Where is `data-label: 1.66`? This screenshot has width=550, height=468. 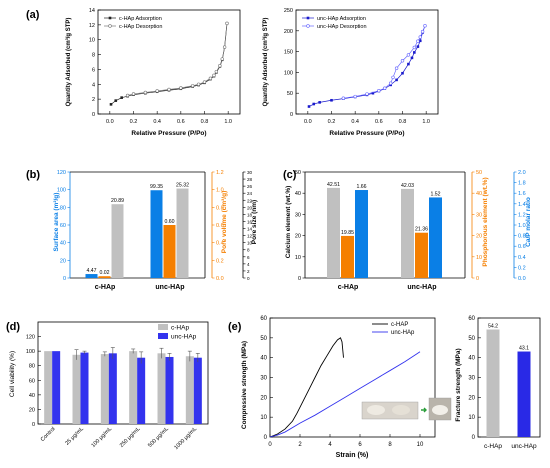
data-label: 1.66 is located at coordinates (361, 187).